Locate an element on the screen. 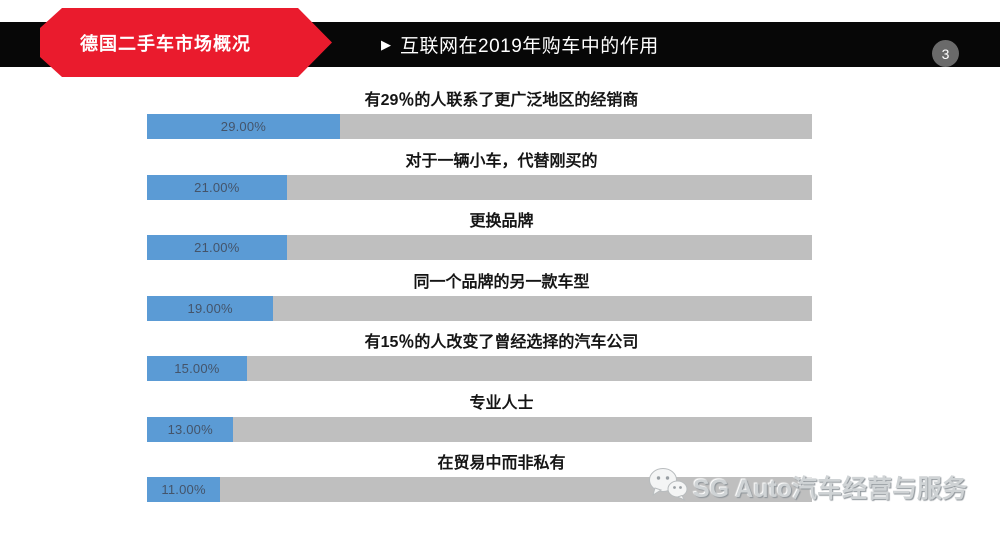 This screenshot has width=1000, height=533. bar-value-label: 13.00% is located at coordinates (190, 429).